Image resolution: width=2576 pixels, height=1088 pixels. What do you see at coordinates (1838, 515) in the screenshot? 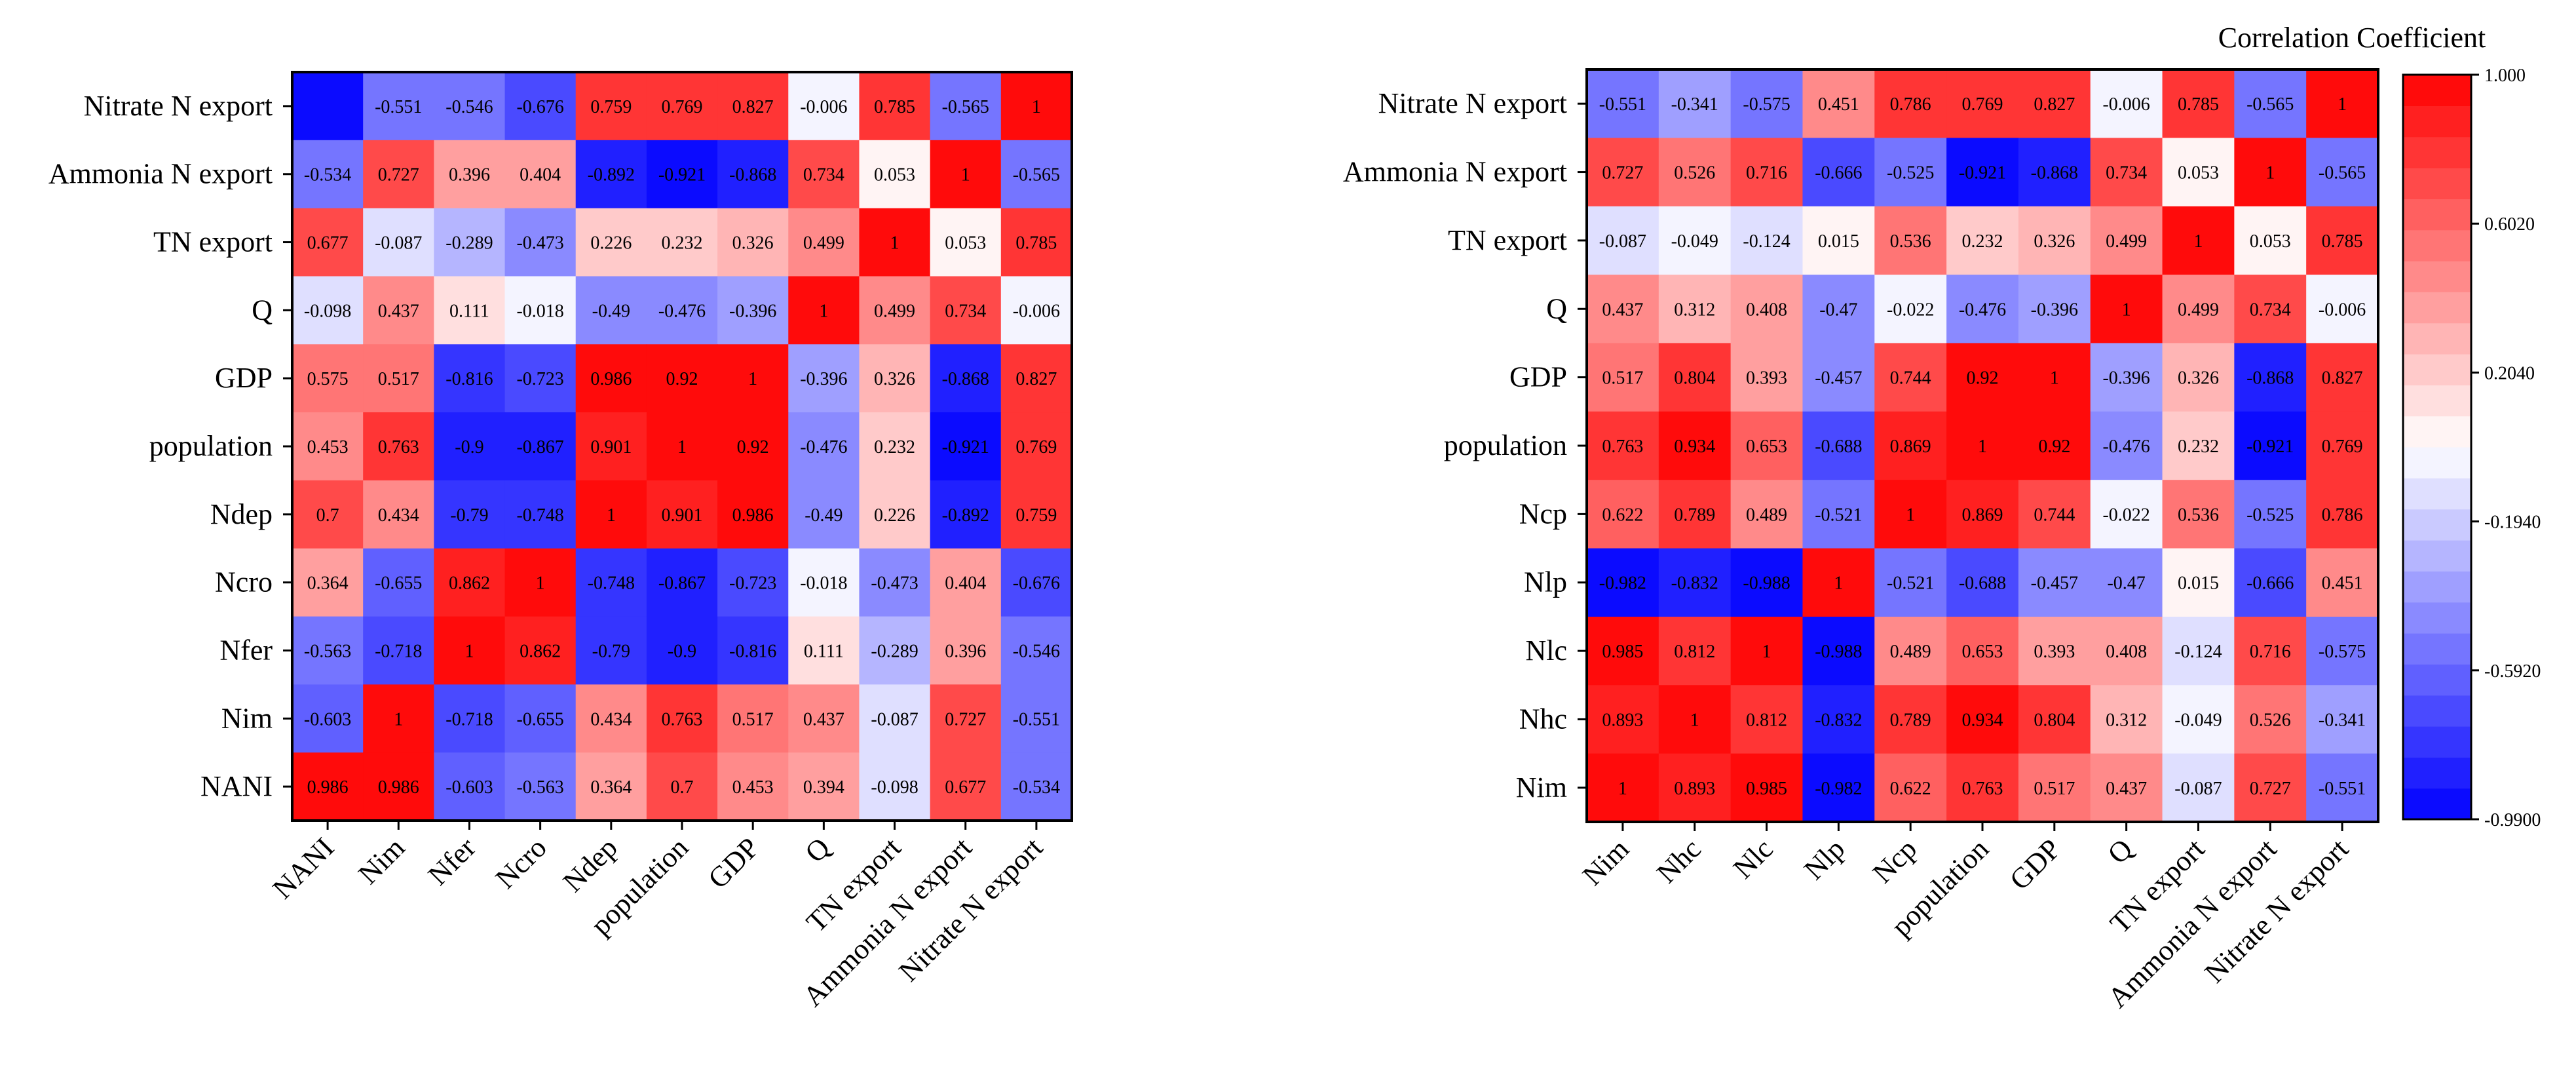
I see `cell-value-label: -0.521` at bounding box center [1838, 515].